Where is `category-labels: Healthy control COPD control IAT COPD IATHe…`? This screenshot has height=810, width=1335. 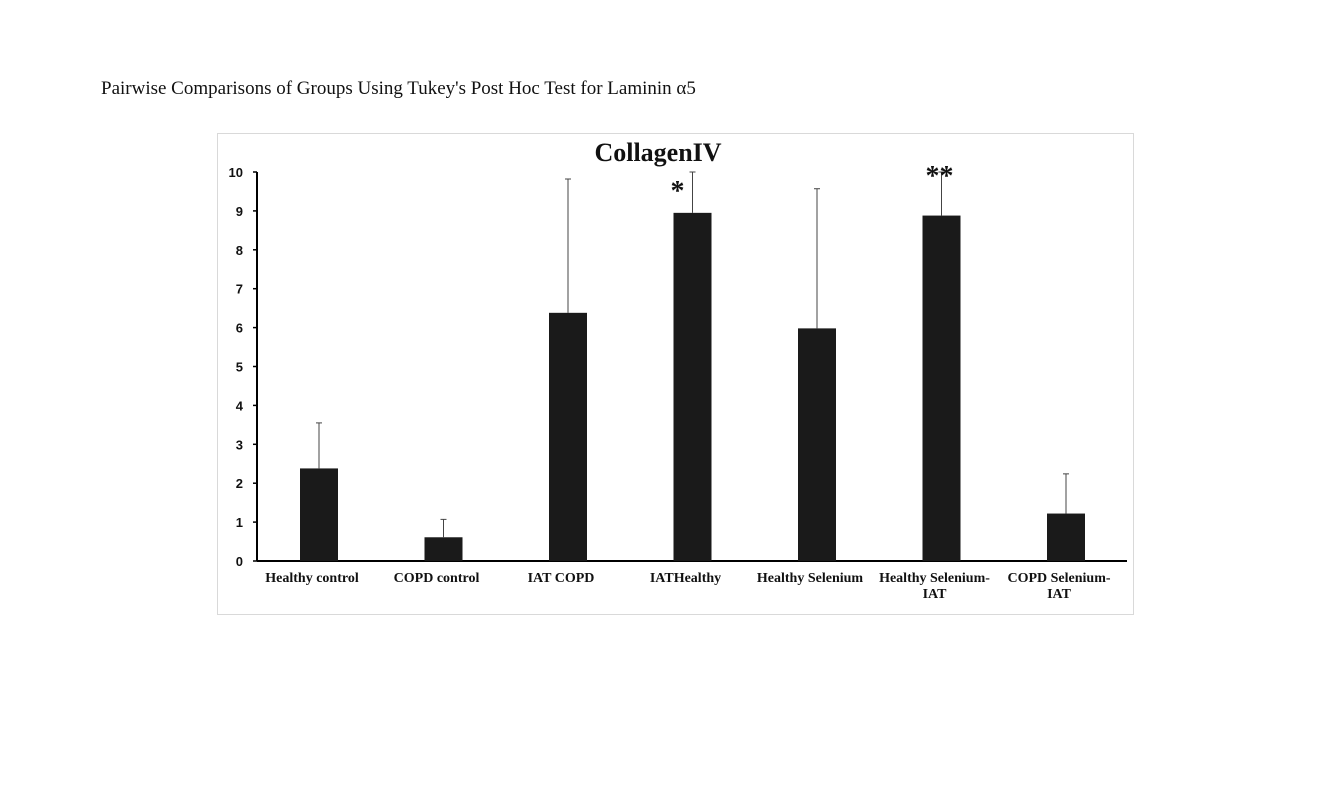
category-labels: Healthy control COPD control IAT COPD IATHe… is located at coordinates (688, 586).